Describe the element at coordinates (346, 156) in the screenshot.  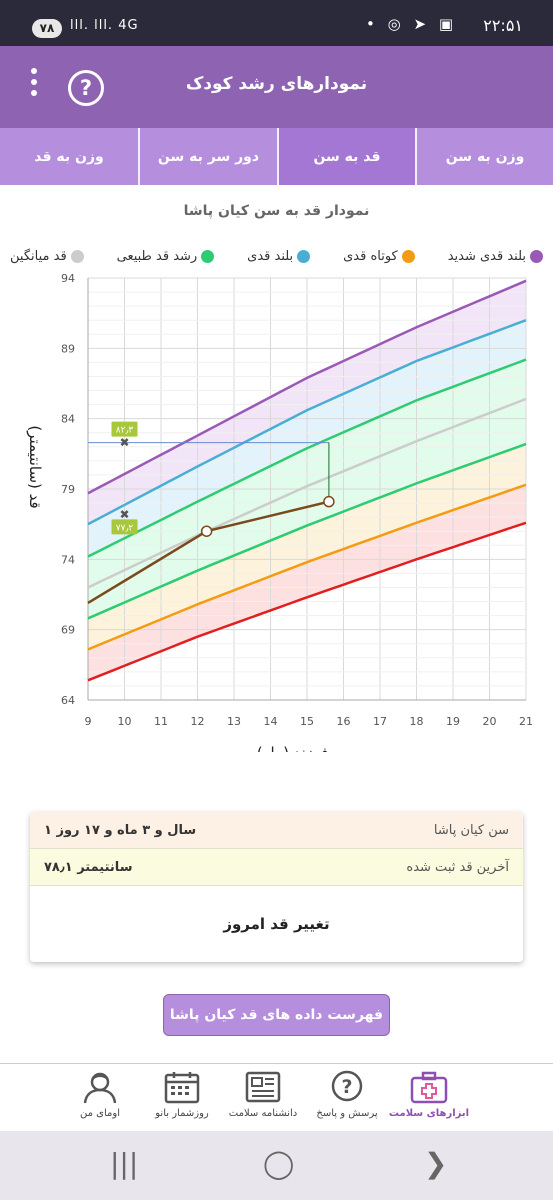
I see `tab-height-for-age: قد به سن` at that location.